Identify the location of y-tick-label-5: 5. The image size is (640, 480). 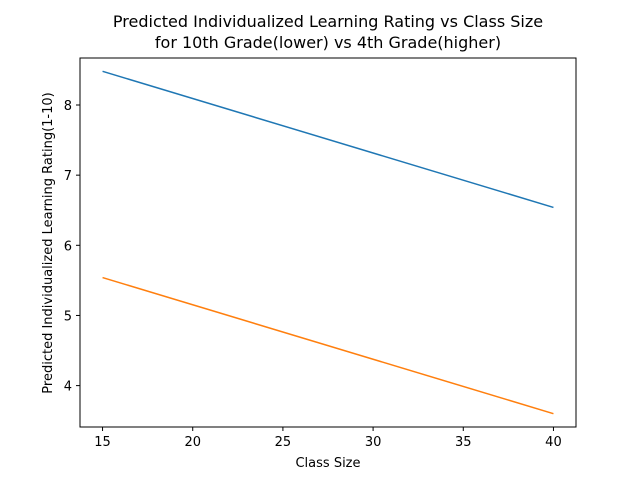
(68, 316).